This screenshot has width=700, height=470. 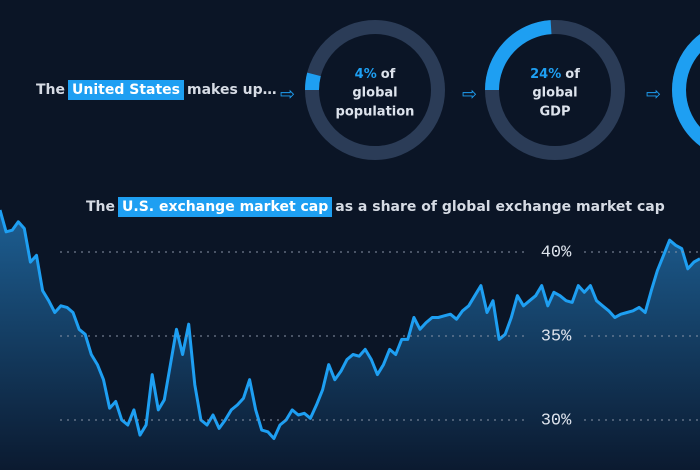 What do you see at coordinates (545, 74) in the screenshot?
I see `donut-value-label: 24%` at bounding box center [545, 74].